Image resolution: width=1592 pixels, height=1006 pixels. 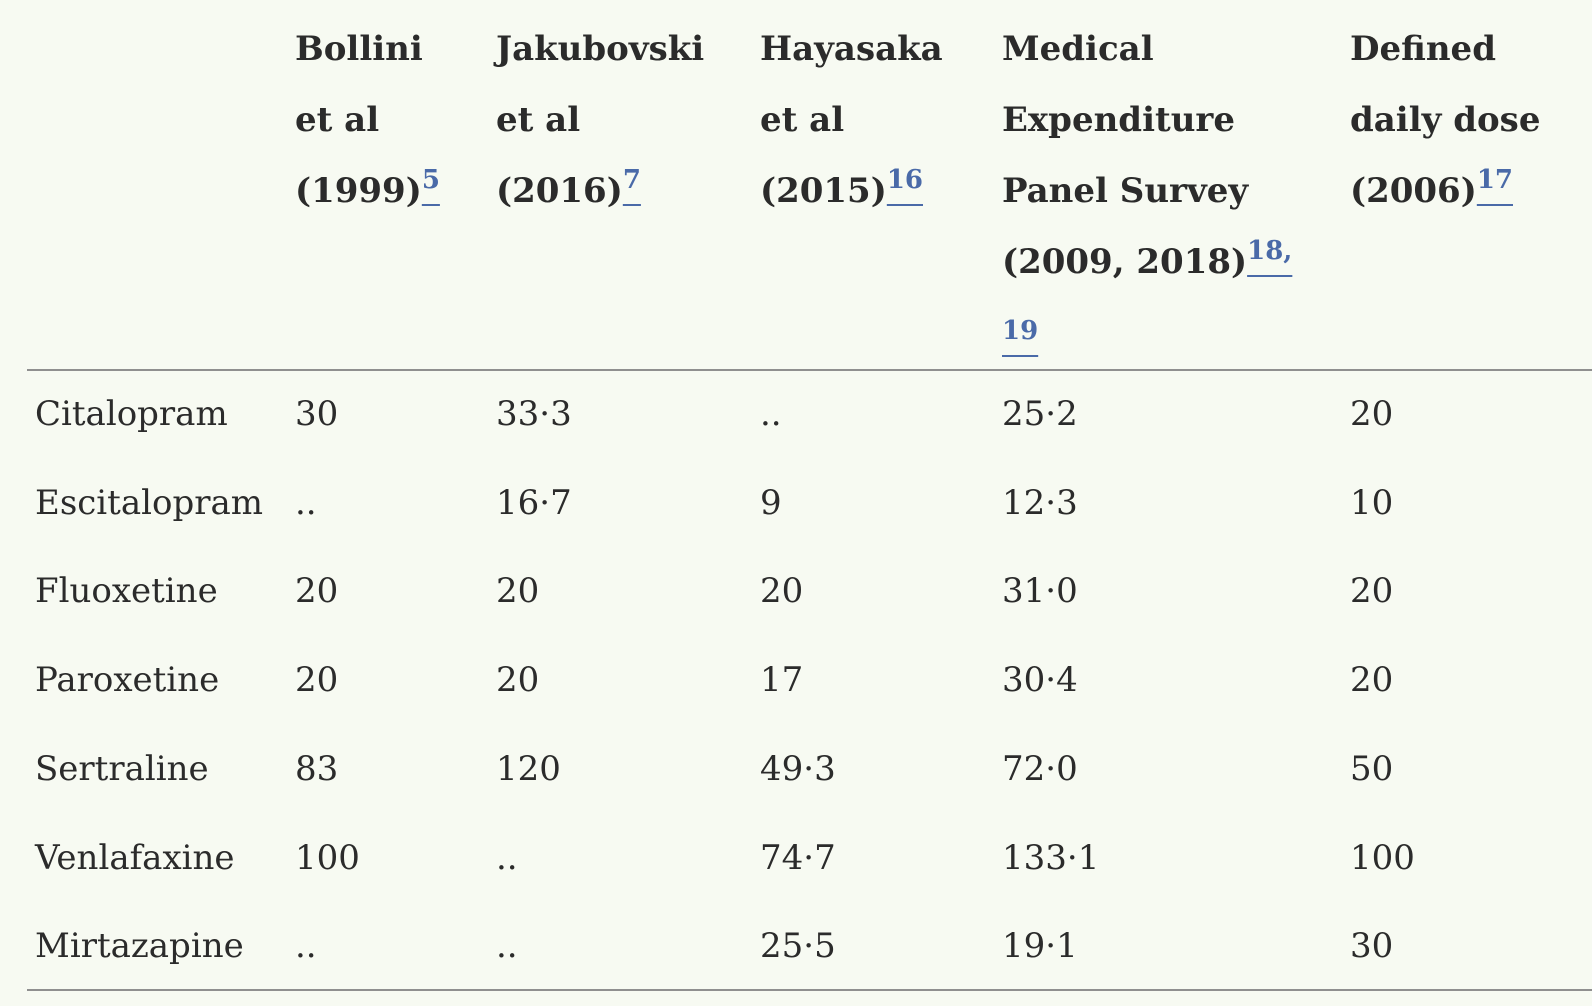 I want to click on column-header: Jakubovski et al (2016)7, so click(x=600, y=120).